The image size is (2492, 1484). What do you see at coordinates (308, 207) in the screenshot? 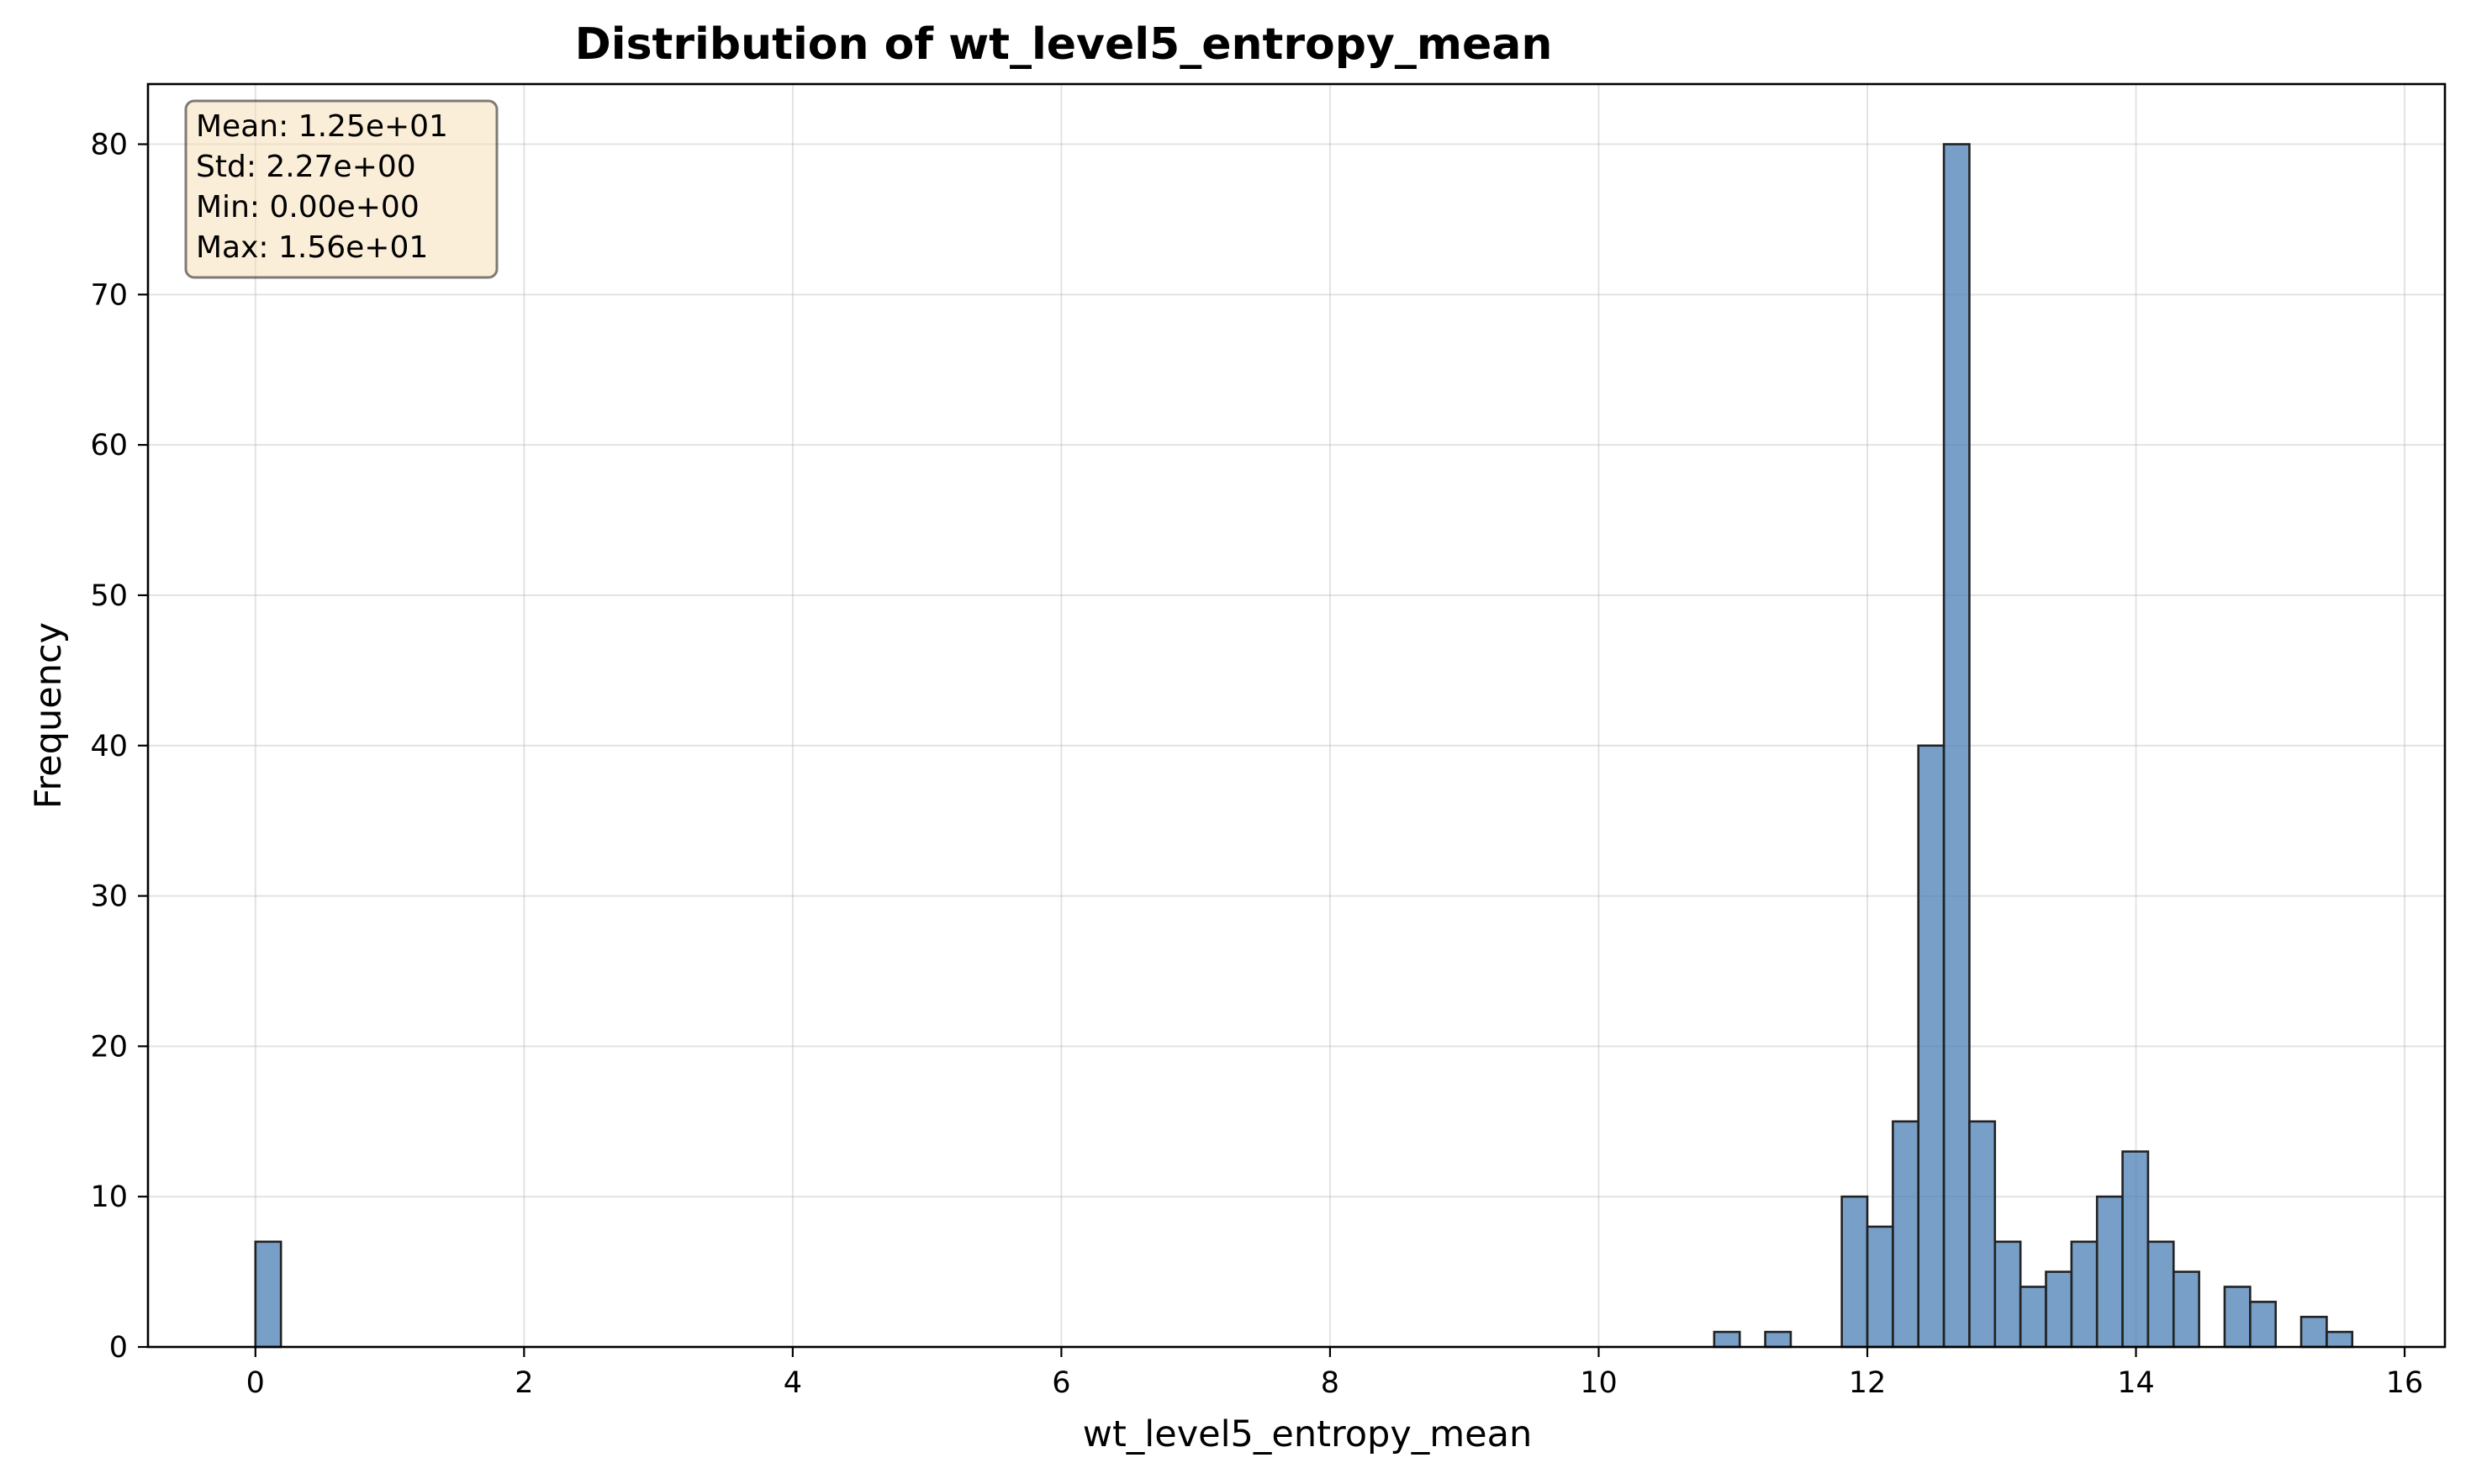
I see `stats-line-min: Min: 0.00e+00` at bounding box center [308, 207].